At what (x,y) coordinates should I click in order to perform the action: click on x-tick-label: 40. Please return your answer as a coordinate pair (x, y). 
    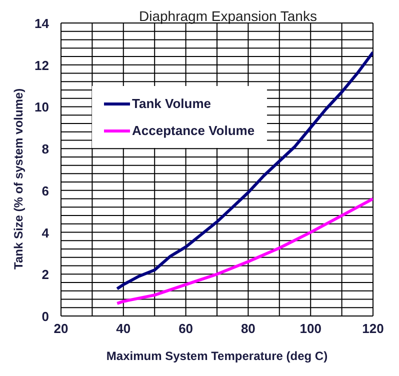
    Looking at the image, I should click on (123, 328).